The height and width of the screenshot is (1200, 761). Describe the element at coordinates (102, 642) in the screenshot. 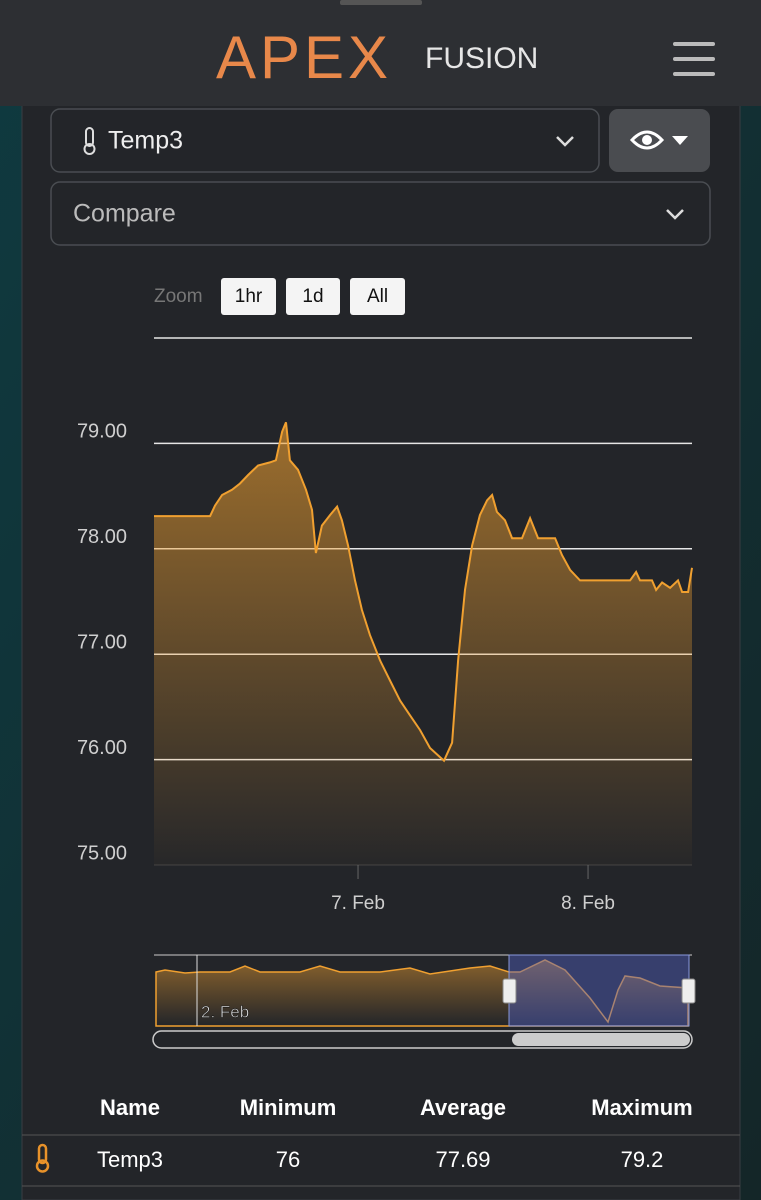

I see `y-tick-label: 77.00` at that location.